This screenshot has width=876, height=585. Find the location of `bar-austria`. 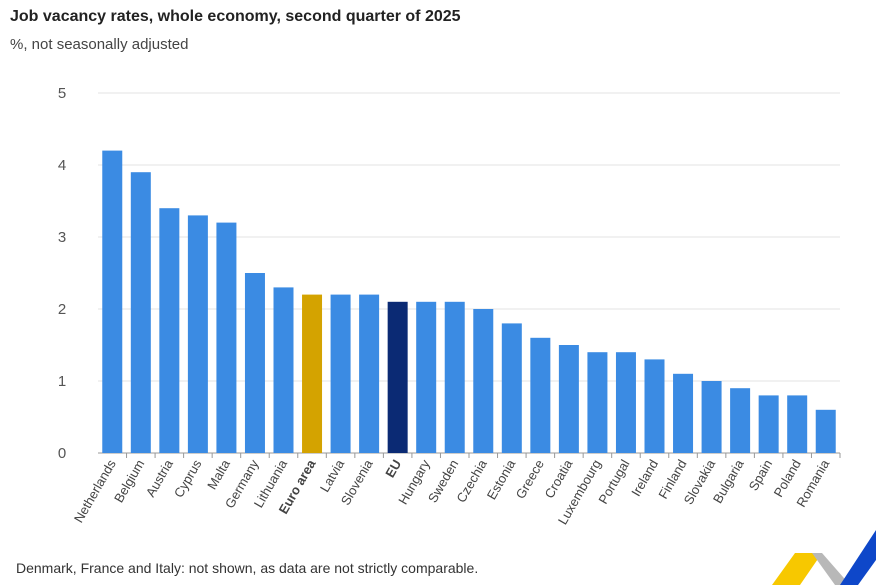

bar-austria is located at coordinates (169, 330).